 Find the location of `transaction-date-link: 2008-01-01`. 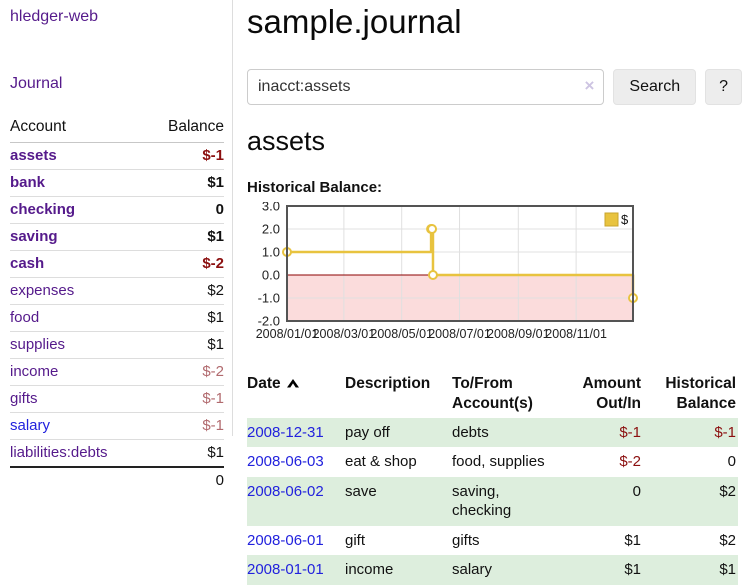

transaction-date-link: 2008-01-01 is located at coordinates (285, 570).